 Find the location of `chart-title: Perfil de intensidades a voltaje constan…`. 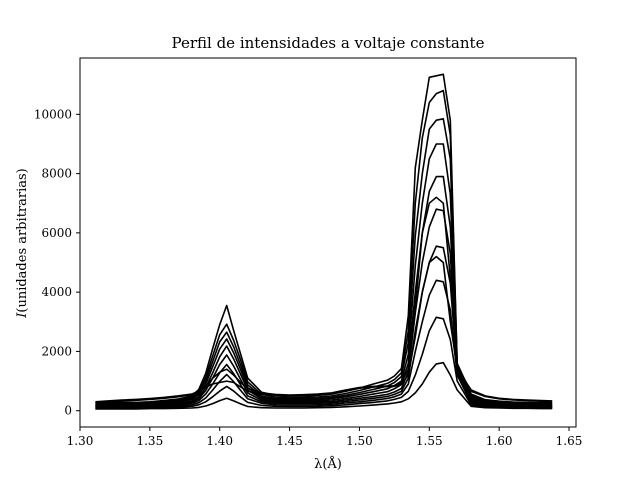

chart-title: Perfil de intensidades a voltaje constan… is located at coordinates (328, 43).